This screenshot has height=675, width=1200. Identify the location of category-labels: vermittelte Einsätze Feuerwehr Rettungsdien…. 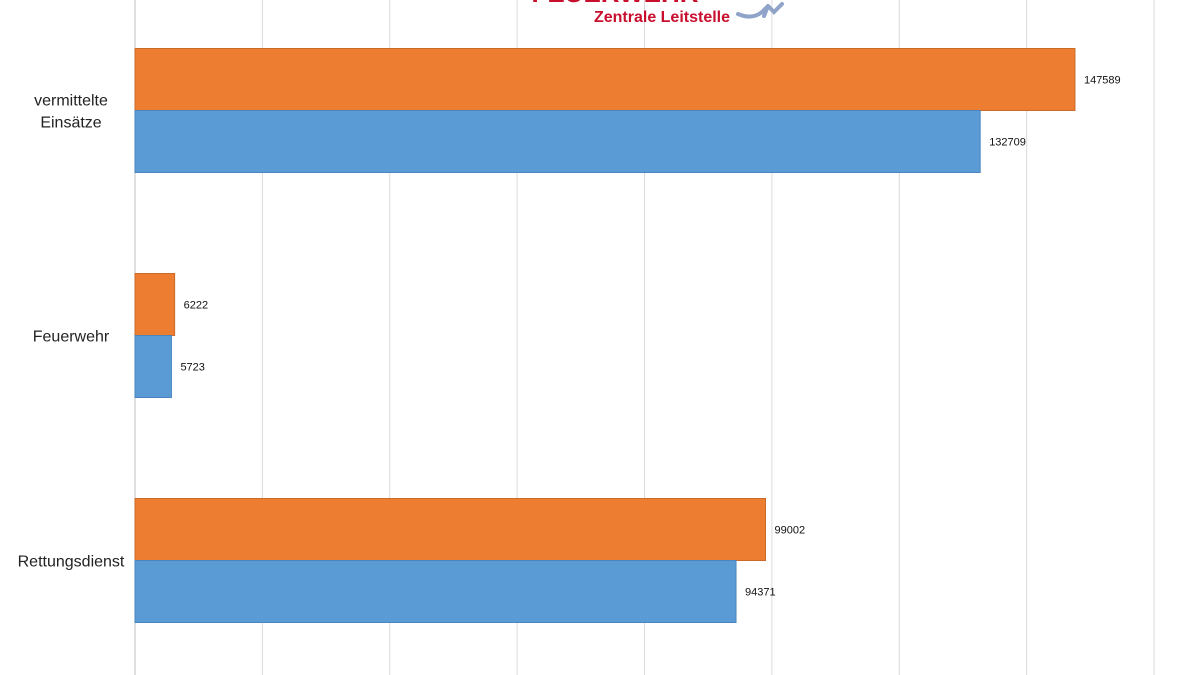
(71, 332).